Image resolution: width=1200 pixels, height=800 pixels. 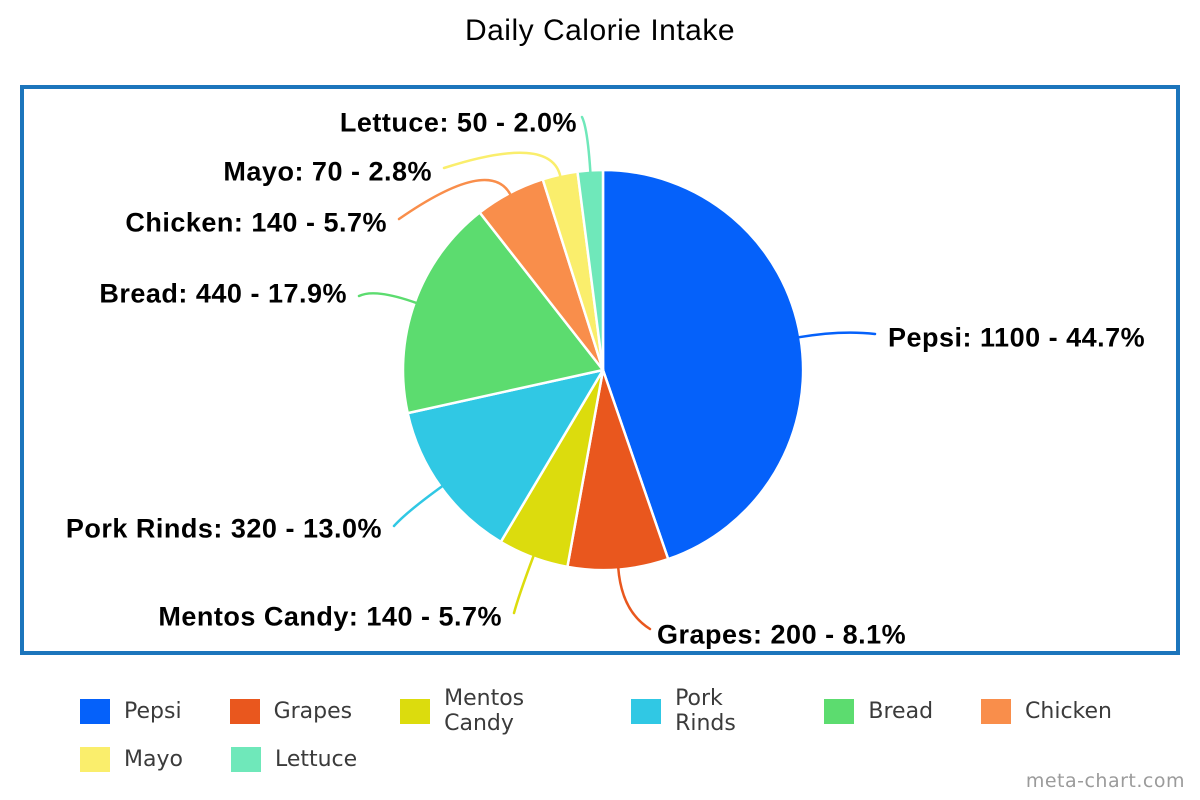 What do you see at coordinates (901, 711) in the screenshot?
I see `legend-label: Bread` at bounding box center [901, 711].